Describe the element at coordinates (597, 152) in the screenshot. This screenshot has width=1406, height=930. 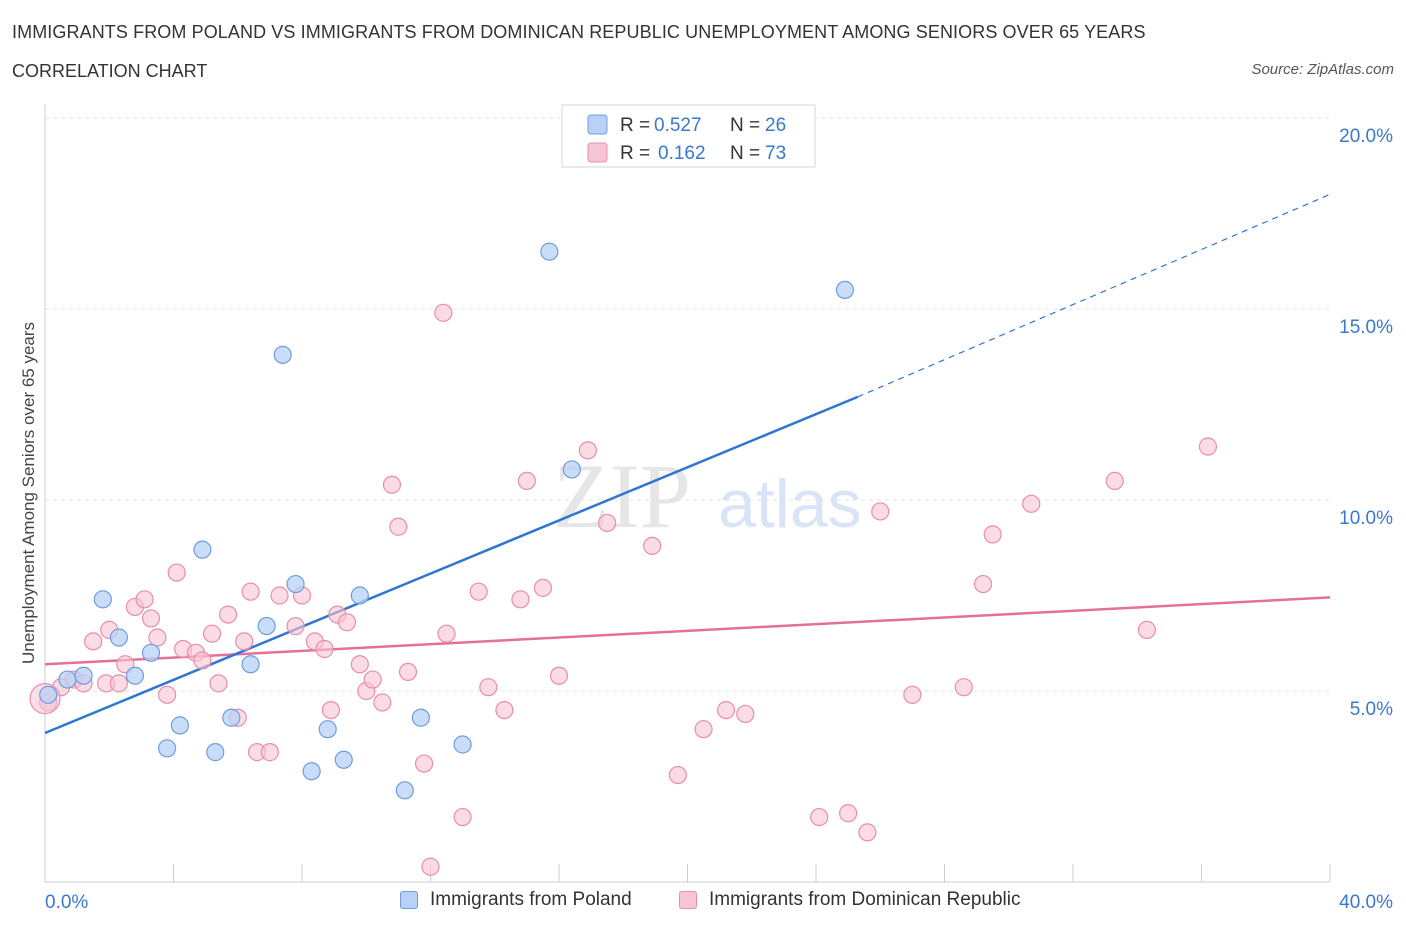
I see `stats-swatch-dominican` at that location.